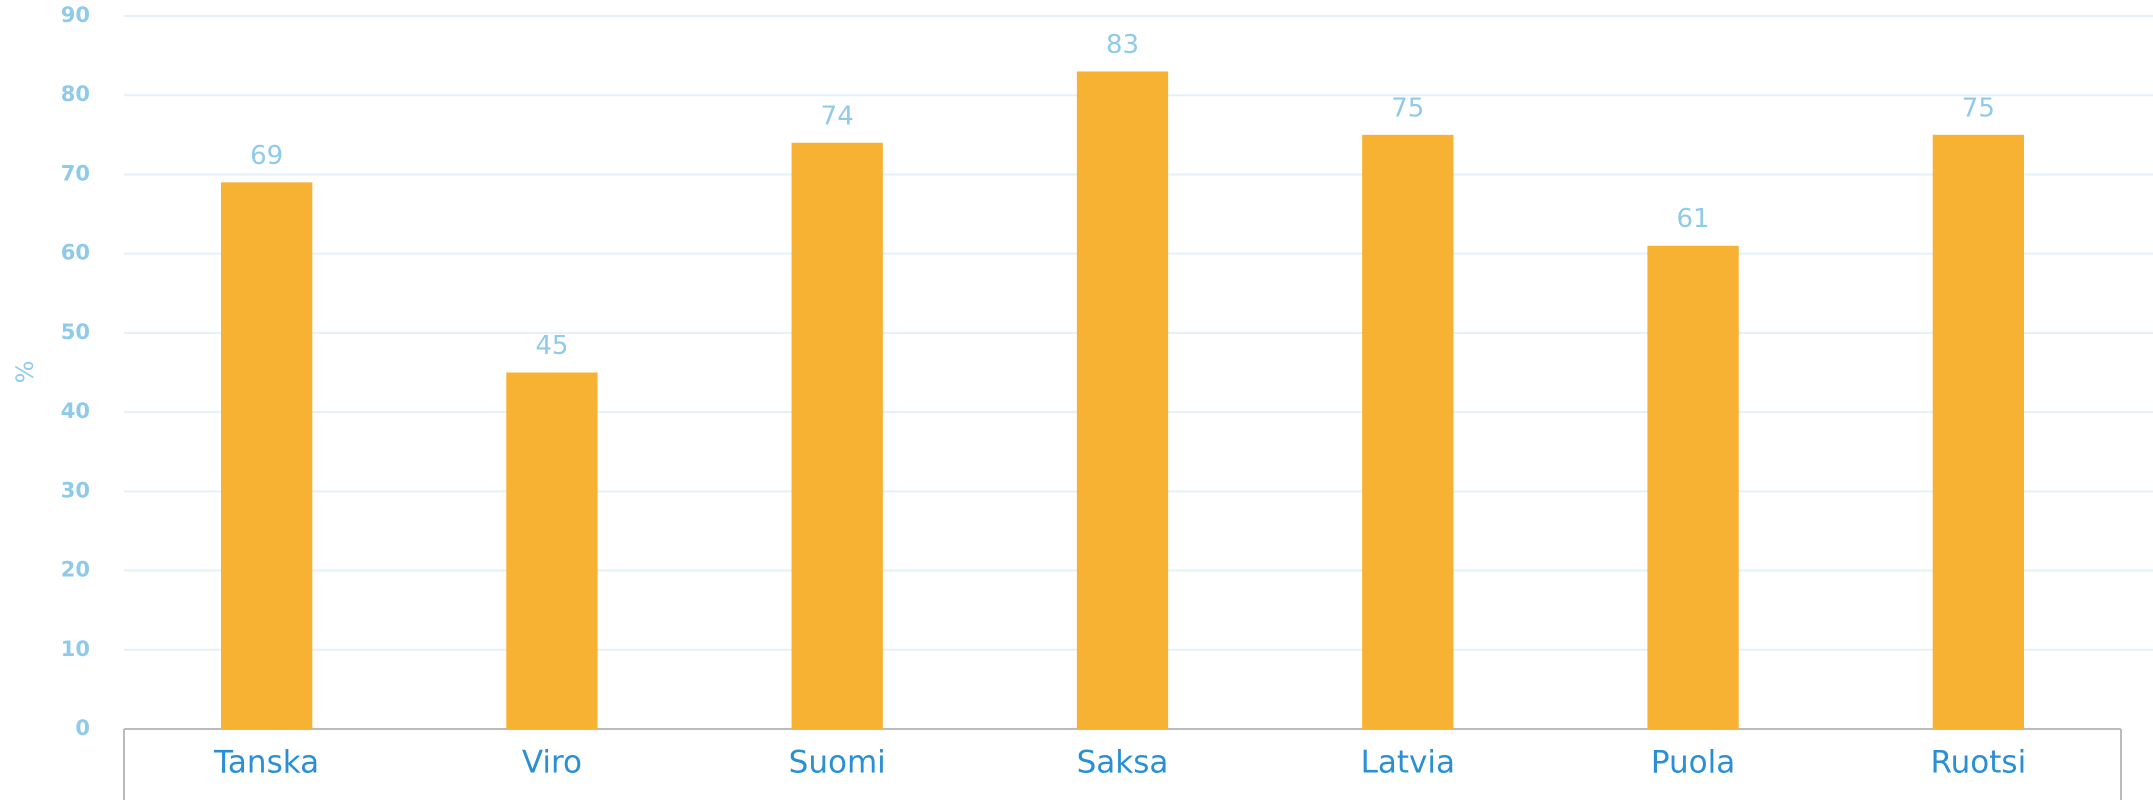 The image size is (2153, 800). I want to click on x-tick-label: Tanska, so click(266, 763).